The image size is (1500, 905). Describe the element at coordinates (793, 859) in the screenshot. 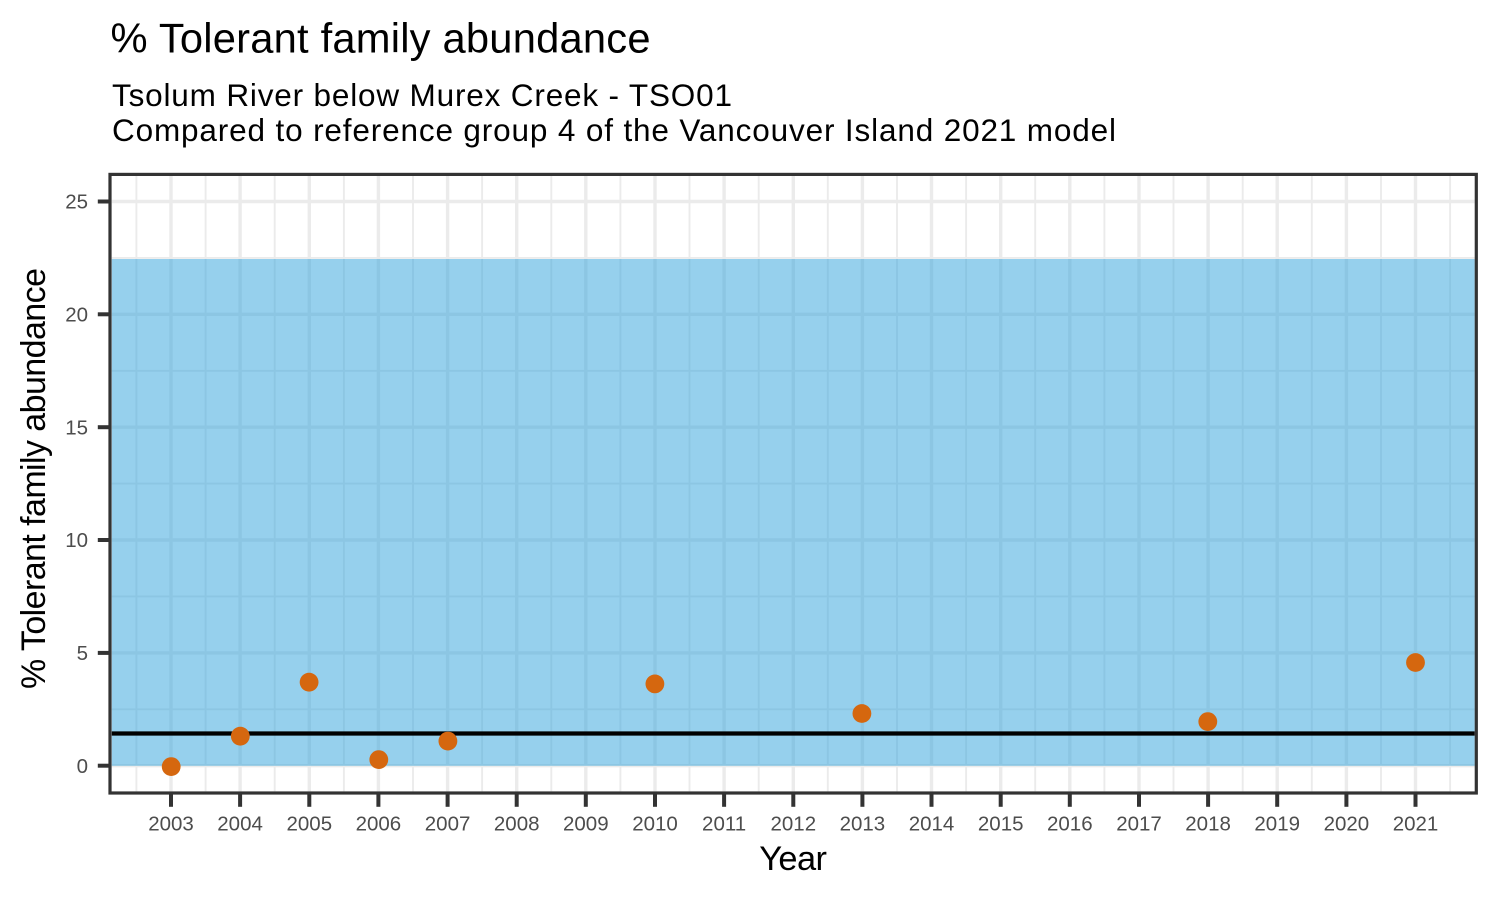

I see `svg-text: Year` at that location.